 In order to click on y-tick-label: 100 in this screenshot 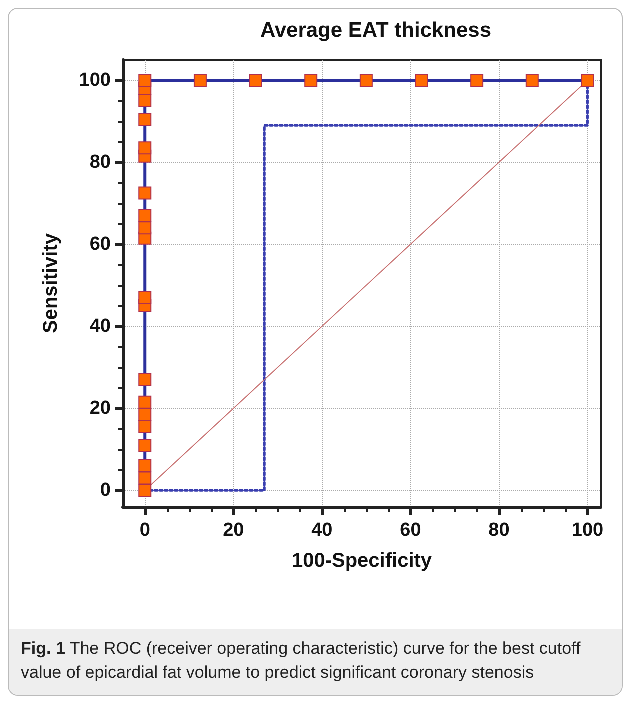, I will do `click(95, 81)`.